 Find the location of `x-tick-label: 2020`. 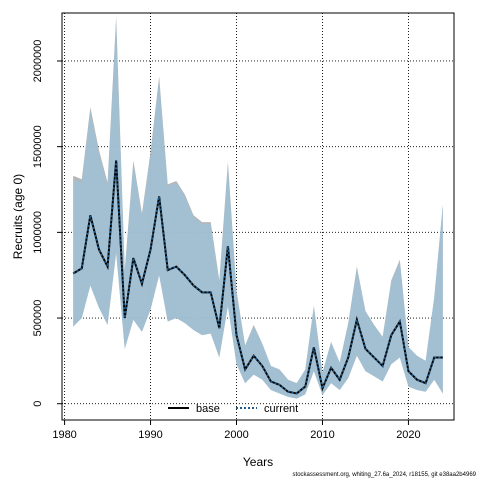

x-tick-label: 2020 is located at coordinates (408, 435).